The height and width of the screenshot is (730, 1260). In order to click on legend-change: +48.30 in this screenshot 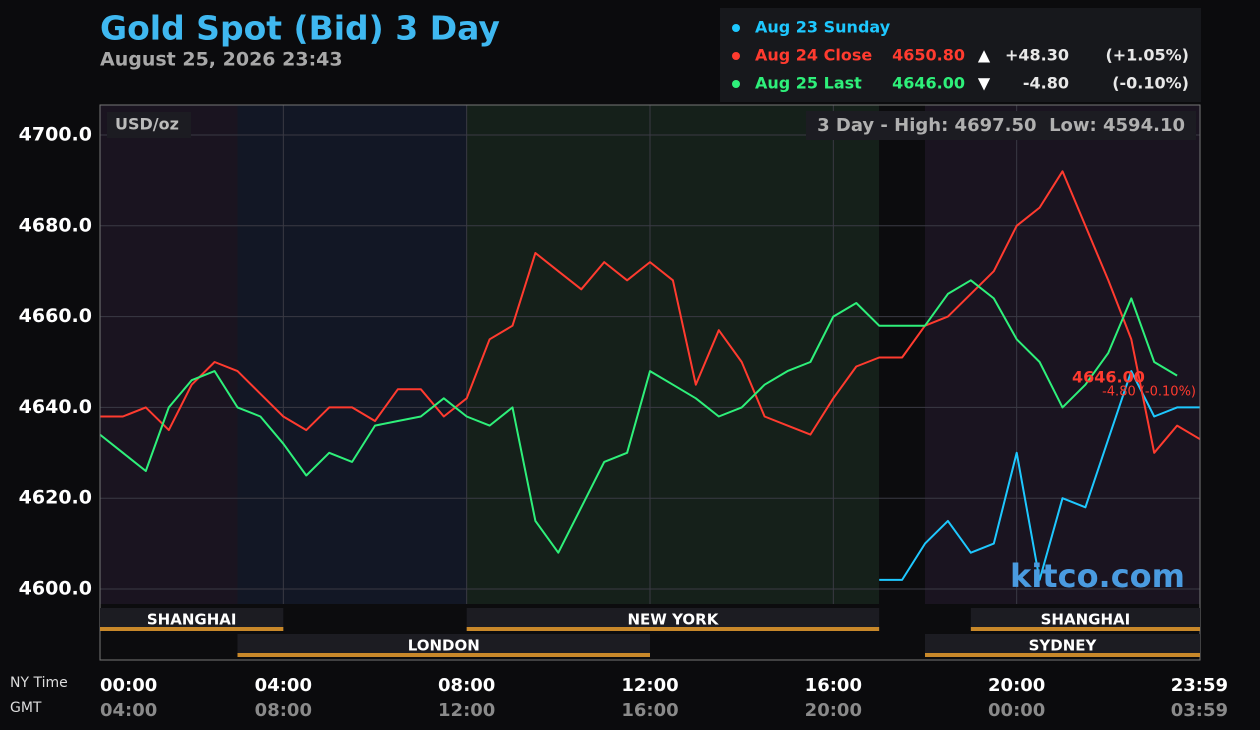, I will do `click(1037, 55)`.